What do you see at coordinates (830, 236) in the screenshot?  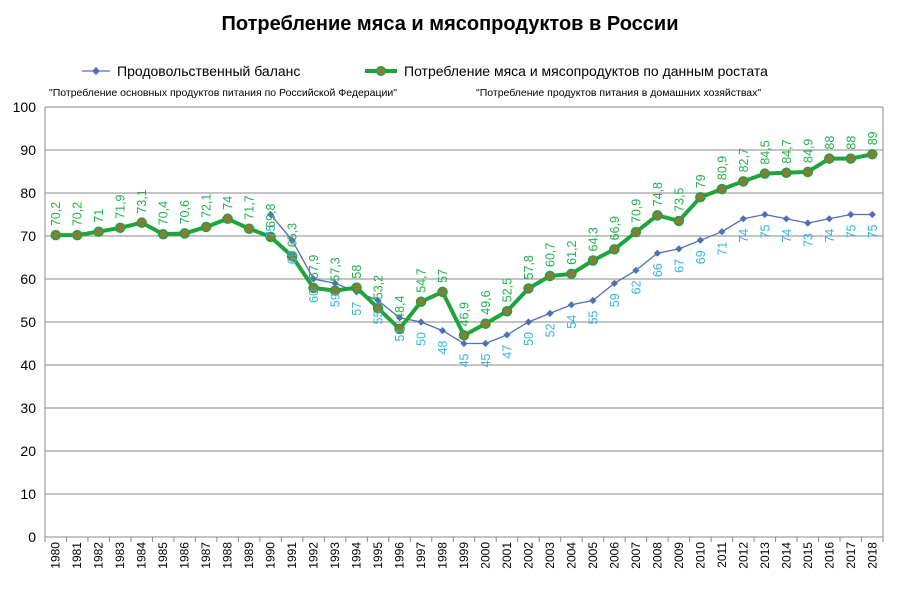 I see `data-label-balance: 74` at bounding box center [830, 236].